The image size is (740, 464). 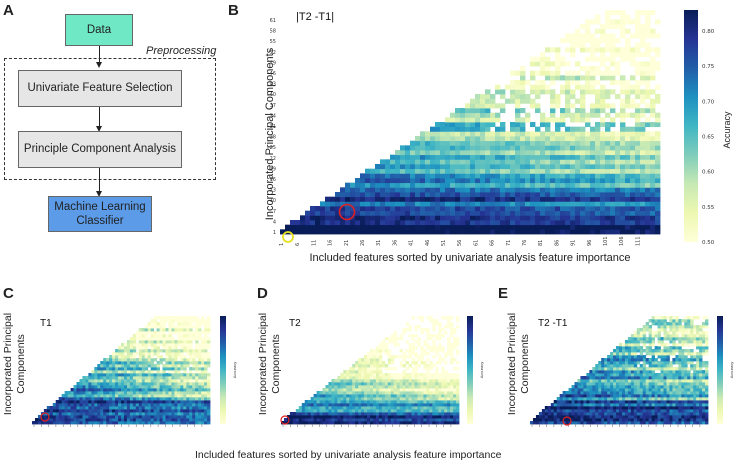 What do you see at coordinates (14, 364) in the screenshot?
I see `heatmap-c-ylabel-text: Incorporated Principal Components` at bounding box center [14, 364].